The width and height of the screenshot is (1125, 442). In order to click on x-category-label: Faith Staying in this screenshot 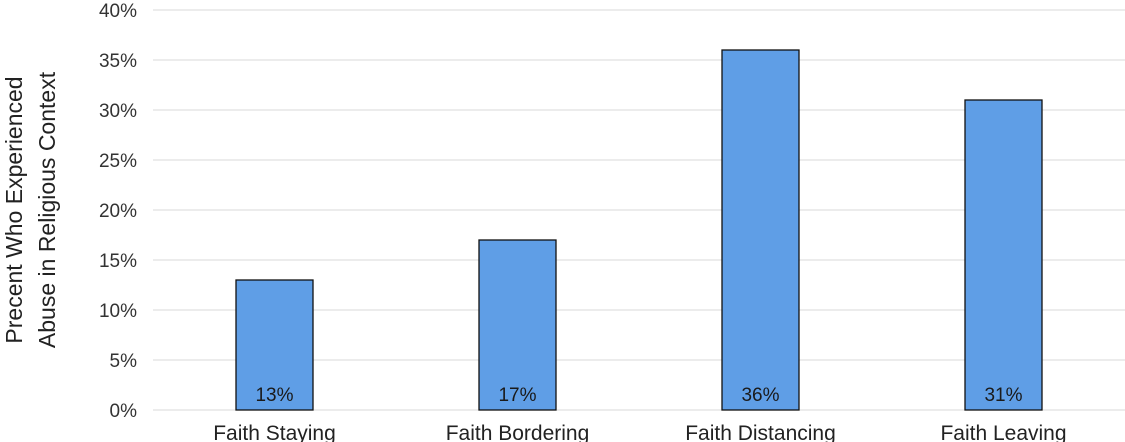, I will do `click(274, 432)`.